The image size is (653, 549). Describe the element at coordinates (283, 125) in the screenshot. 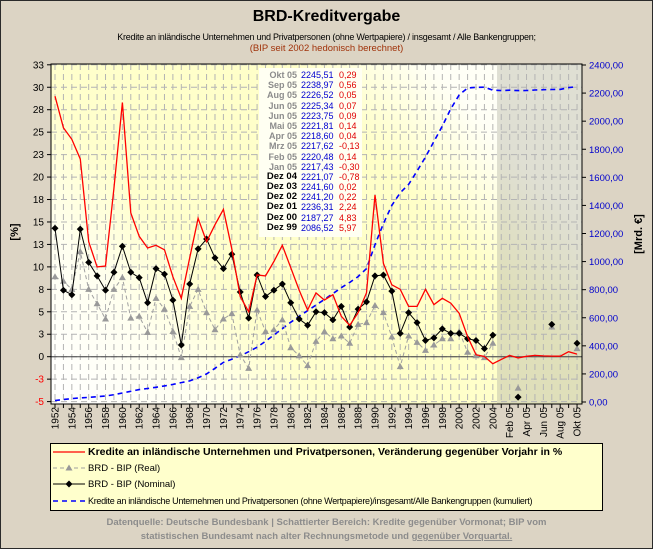

I see `row-date: Mai 05` at that location.